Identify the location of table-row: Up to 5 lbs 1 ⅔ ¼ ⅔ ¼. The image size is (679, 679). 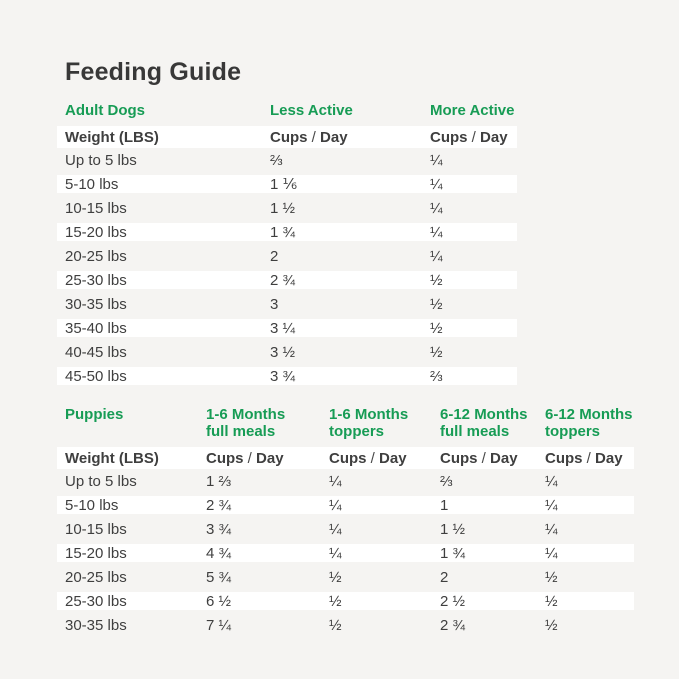
(345, 481).